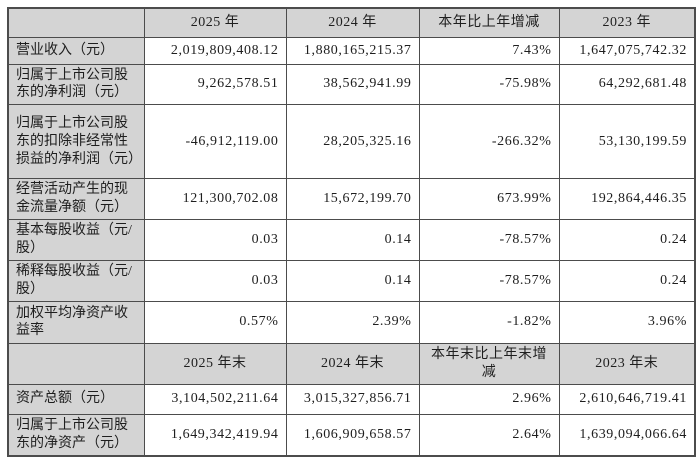 This screenshot has height=458, width=700. I want to click on diluted-eps-2023: 0.24, so click(627, 281).